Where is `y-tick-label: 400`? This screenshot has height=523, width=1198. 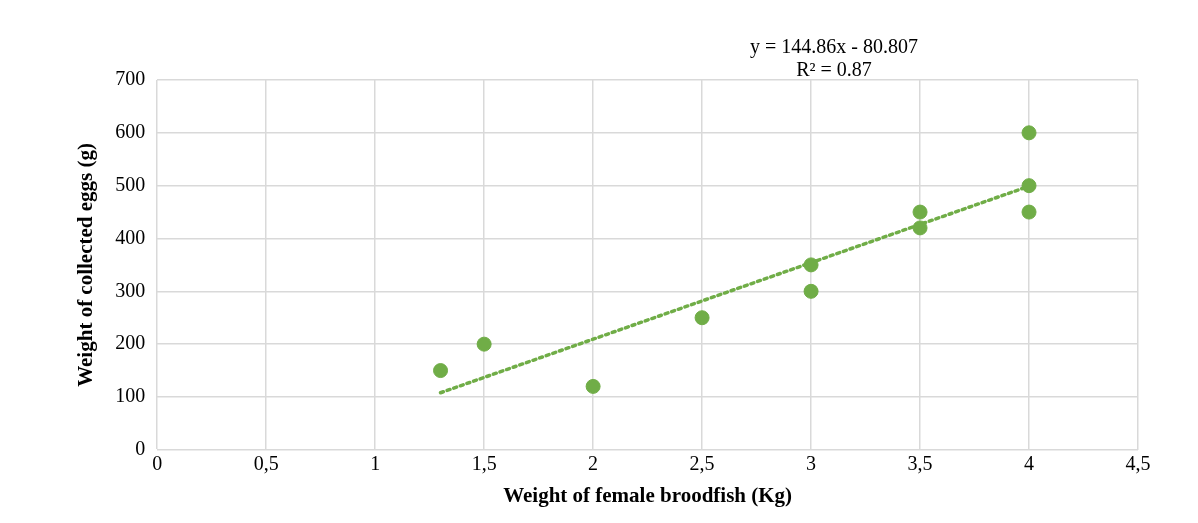
y-tick-label: 400 is located at coordinates (130, 236).